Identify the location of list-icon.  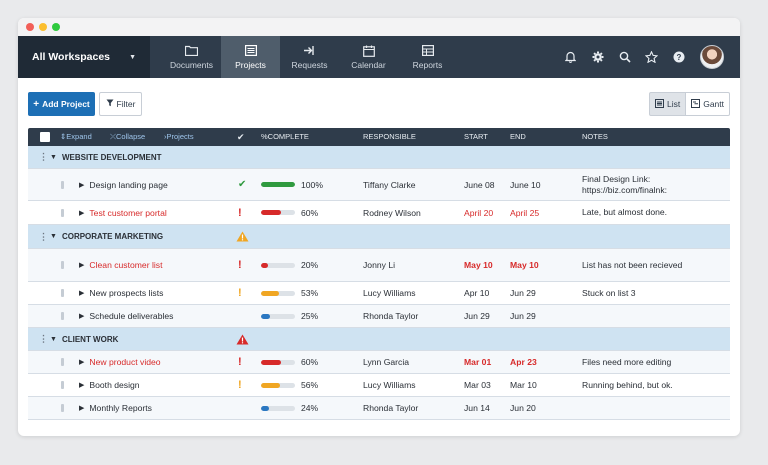
(659, 104).